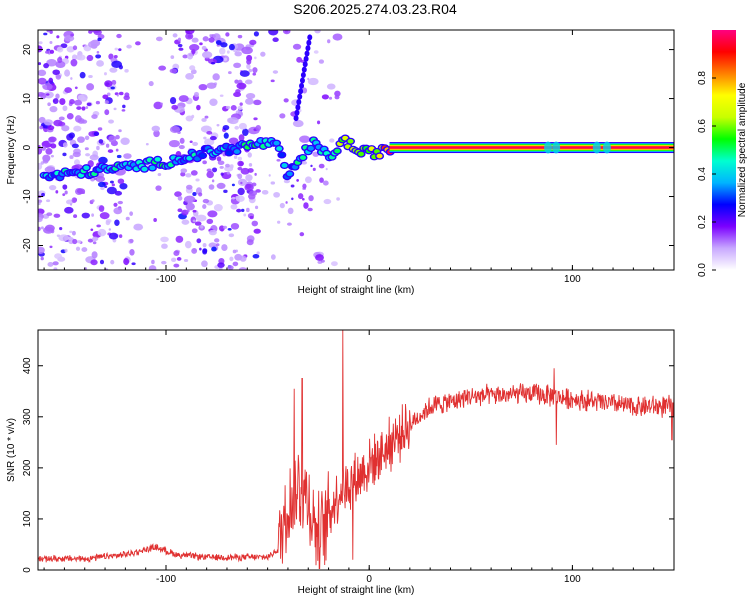 The height and width of the screenshot is (600, 750). What do you see at coordinates (572, 579) in the screenshot?
I see `x-tick-label: 100` at bounding box center [572, 579].